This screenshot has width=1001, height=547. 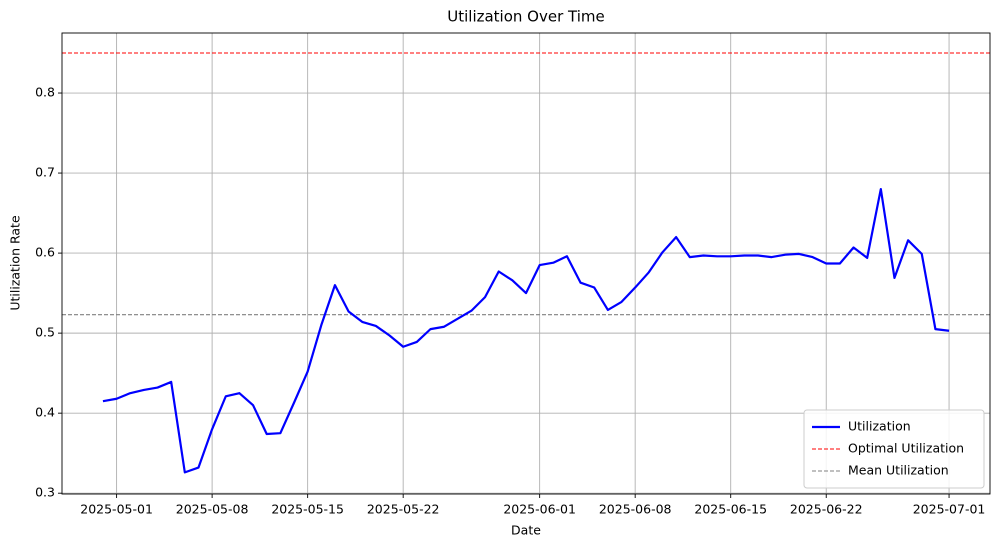 I want to click on x-tick-label: 2025-05-08, so click(x=212, y=509).